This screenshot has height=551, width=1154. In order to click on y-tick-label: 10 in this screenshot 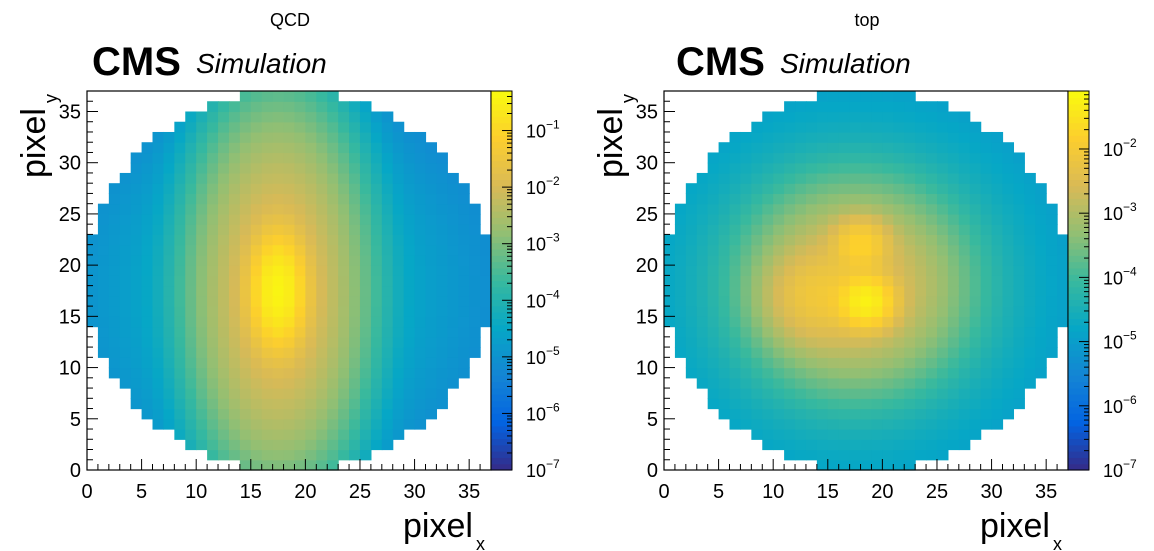, I will do `click(70, 369)`.